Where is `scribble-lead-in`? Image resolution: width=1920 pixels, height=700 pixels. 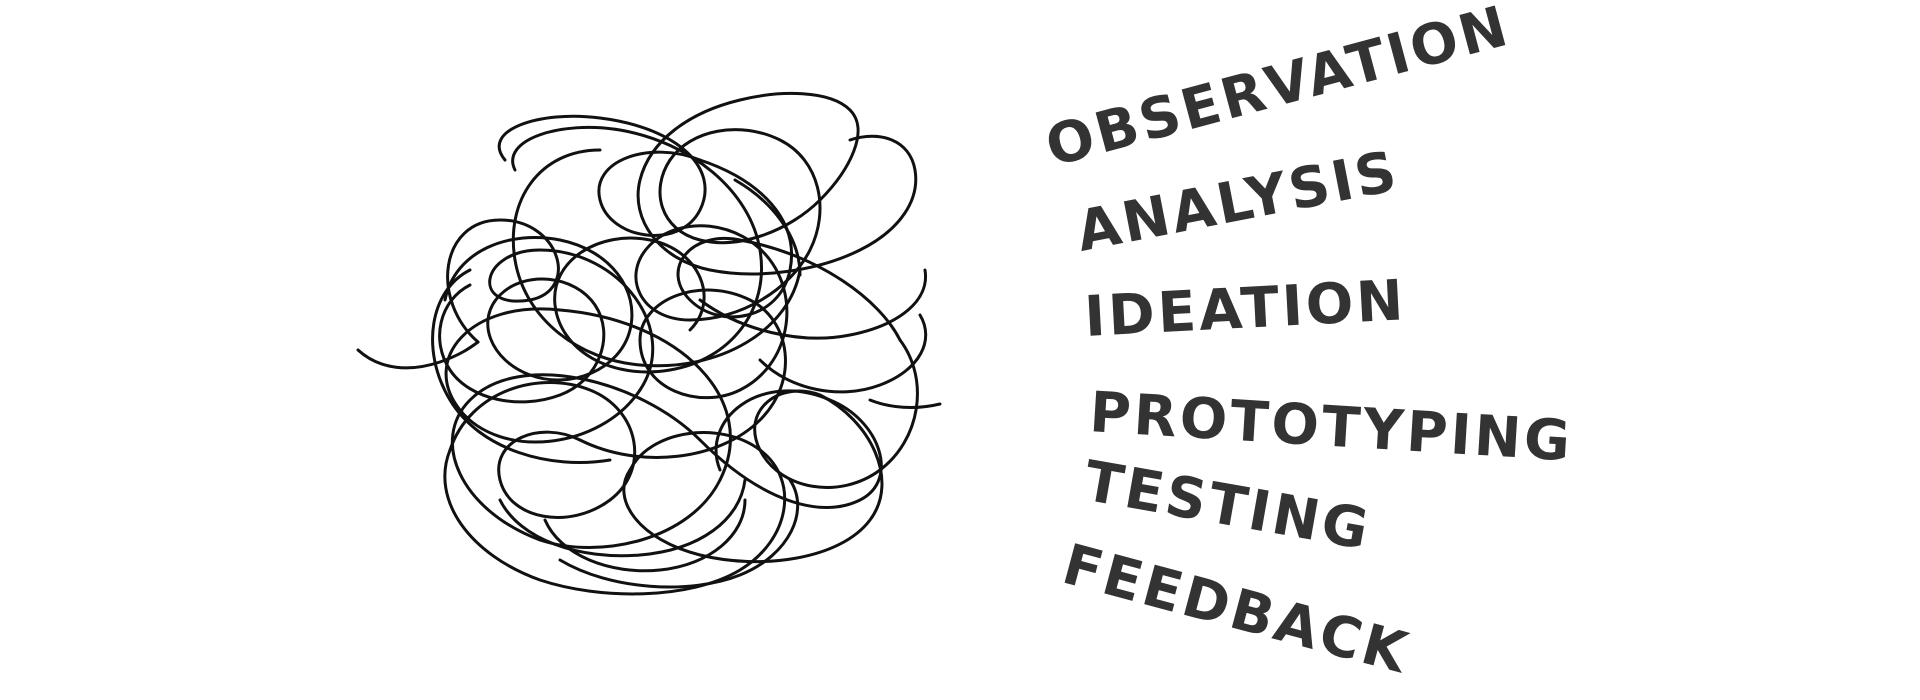 scribble-lead-in is located at coordinates (418, 355).